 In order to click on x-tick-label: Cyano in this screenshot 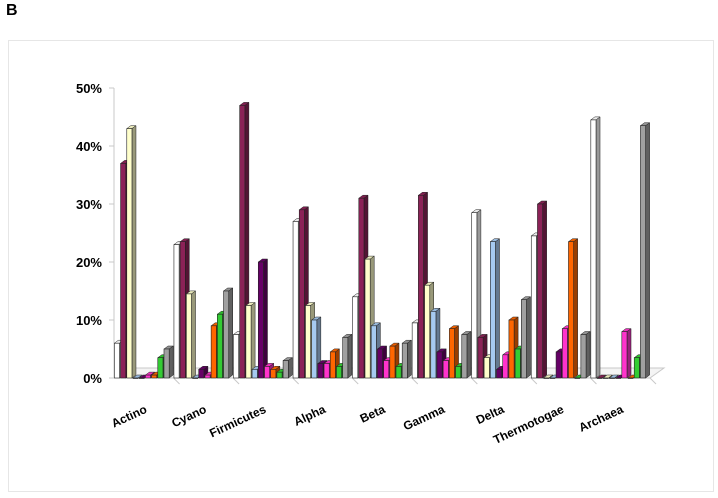, I will do `click(188, 416)`.